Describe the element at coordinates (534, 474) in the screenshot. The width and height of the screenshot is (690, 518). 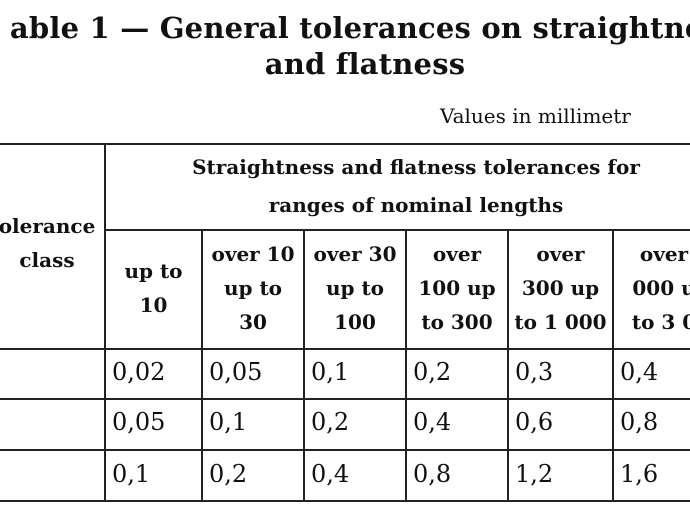
I see `tolerance-value: 1,2` at that location.